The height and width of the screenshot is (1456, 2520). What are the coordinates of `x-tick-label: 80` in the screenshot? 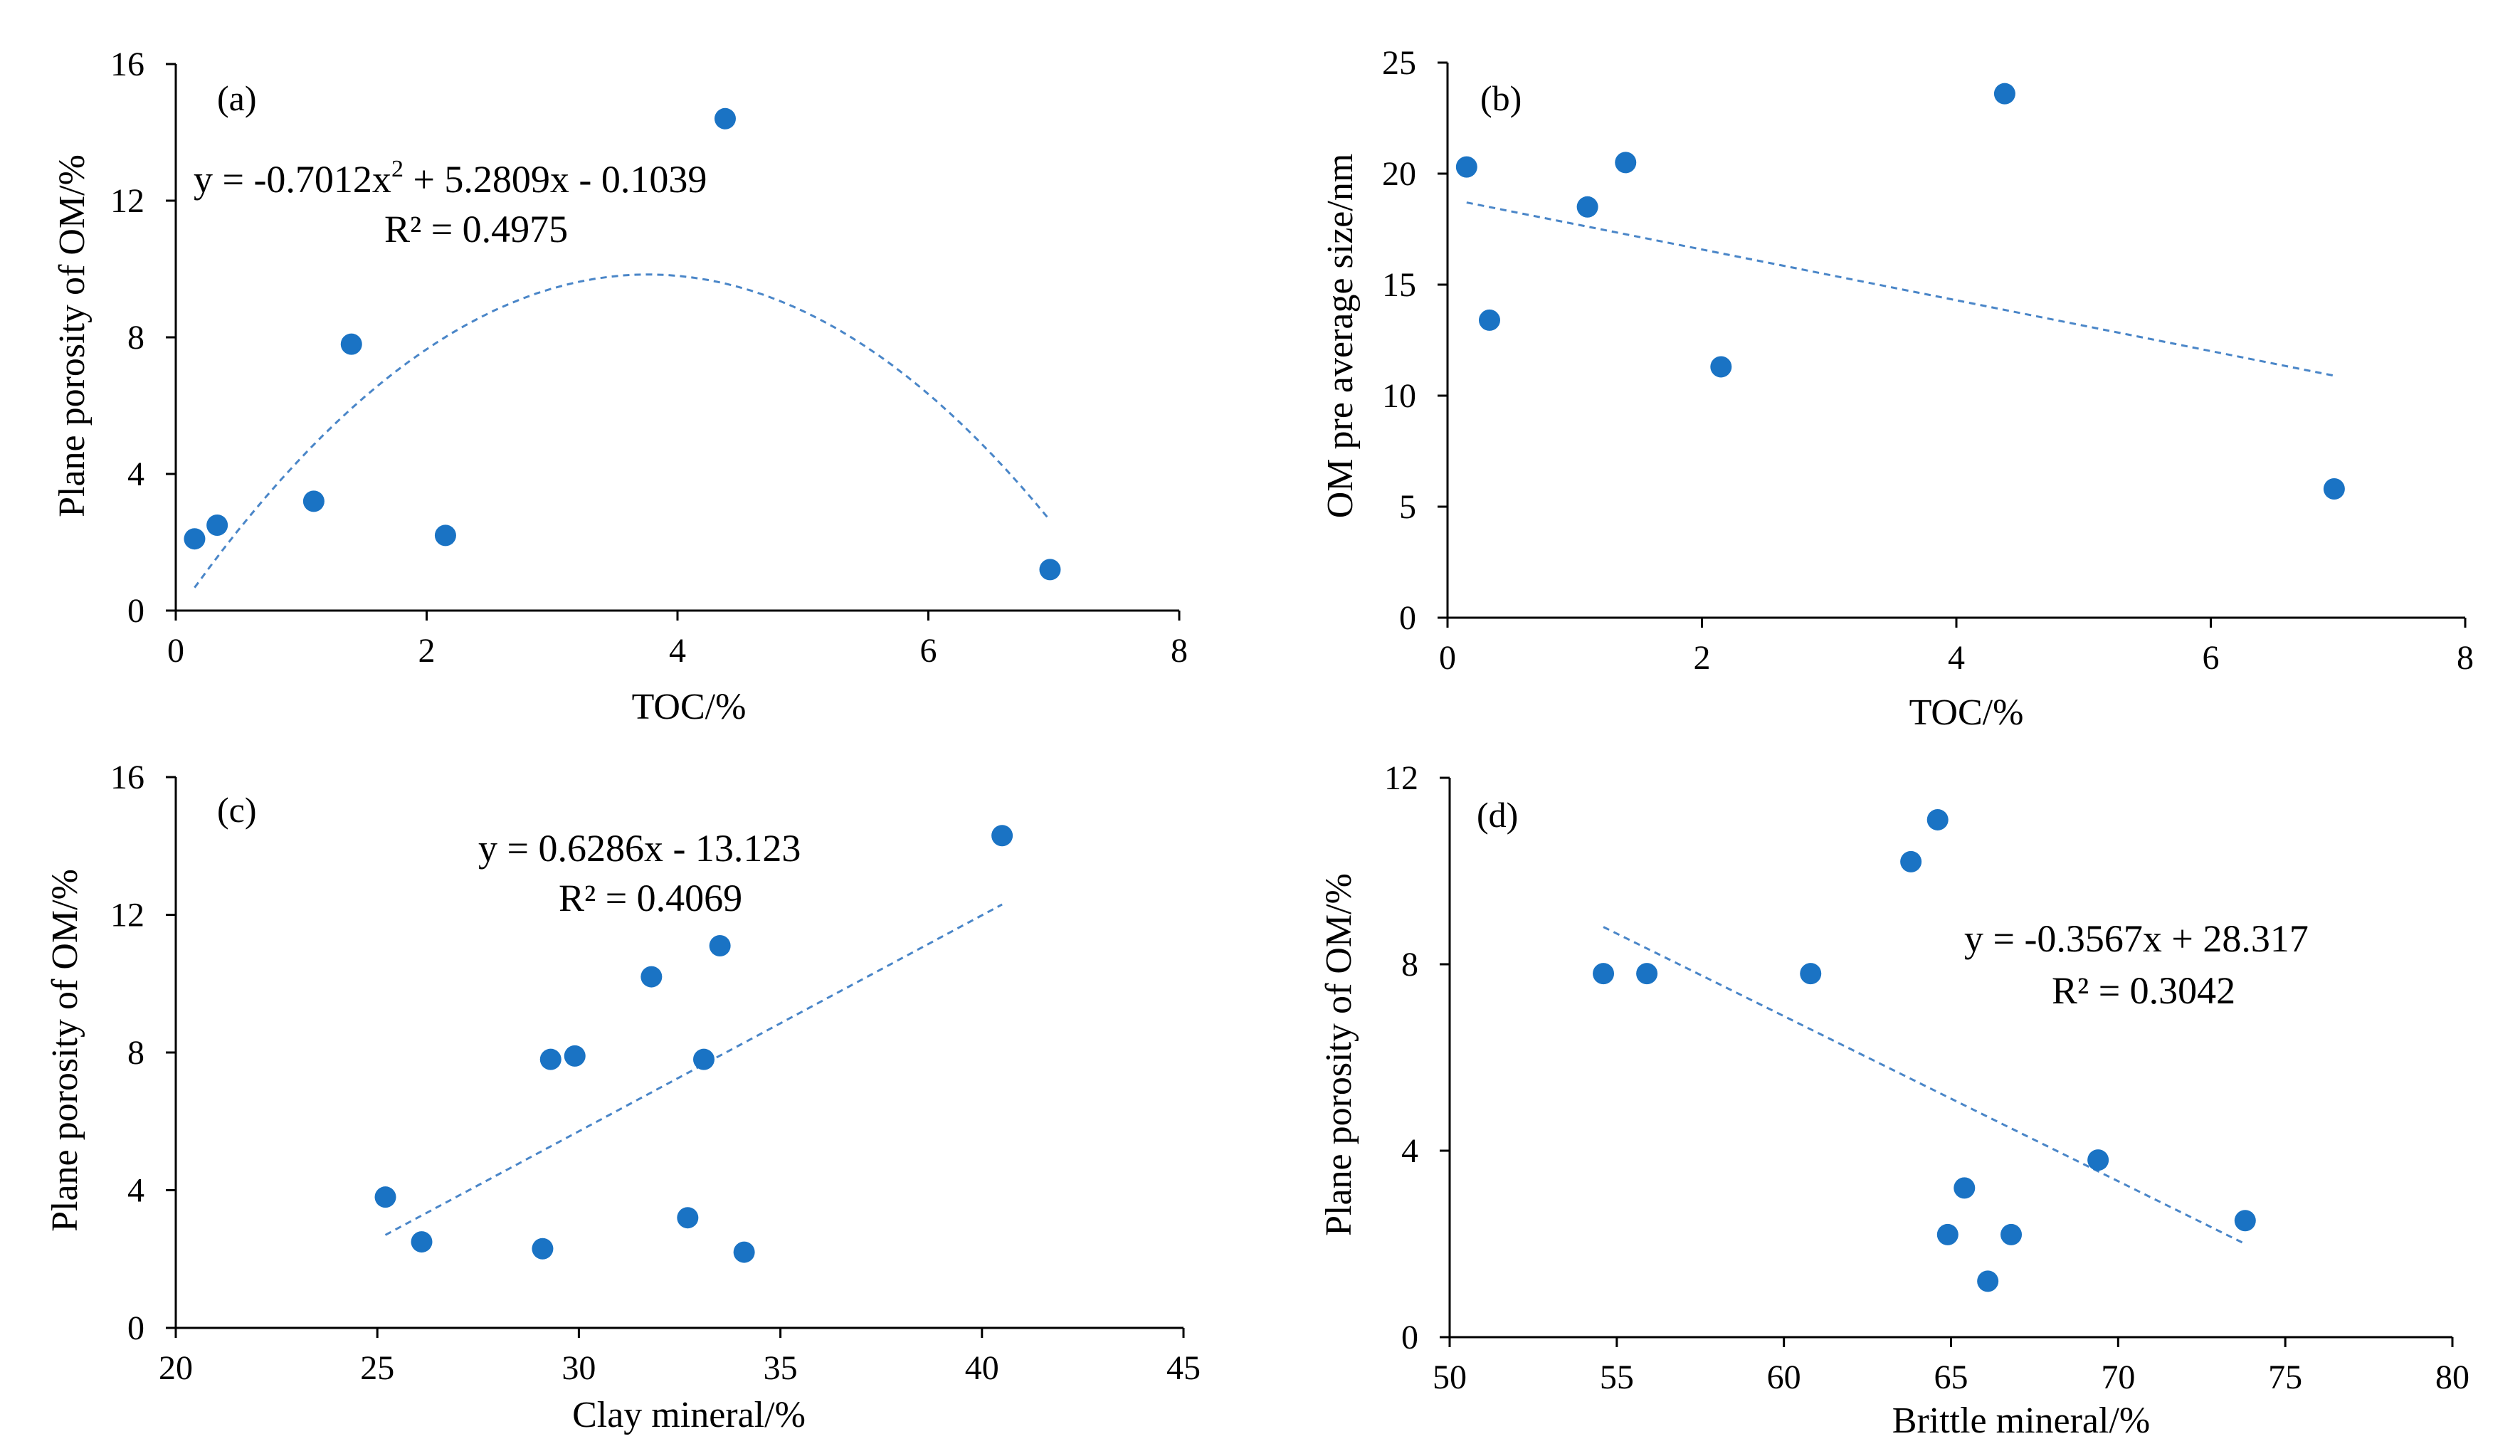 It's located at (2452, 1377).